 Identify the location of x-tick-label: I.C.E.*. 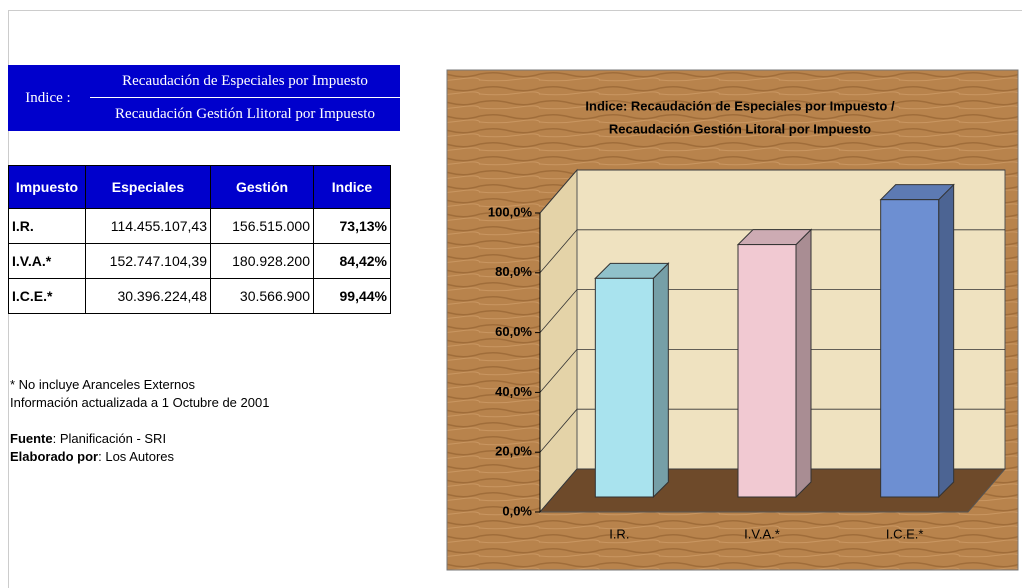
(905, 533).